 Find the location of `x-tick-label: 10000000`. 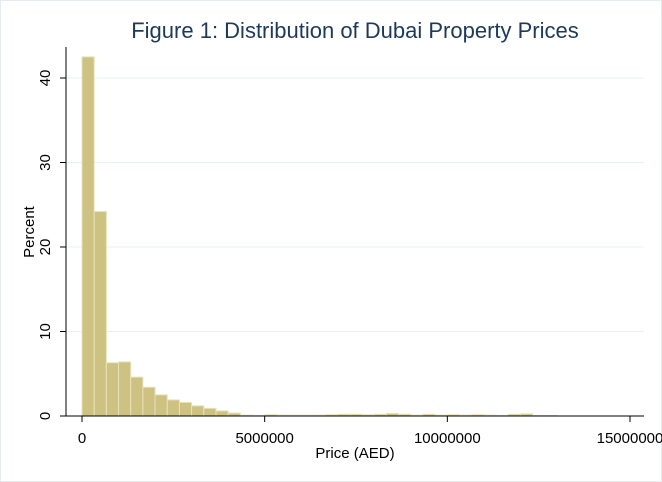

x-tick-label: 10000000 is located at coordinates (447, 438).